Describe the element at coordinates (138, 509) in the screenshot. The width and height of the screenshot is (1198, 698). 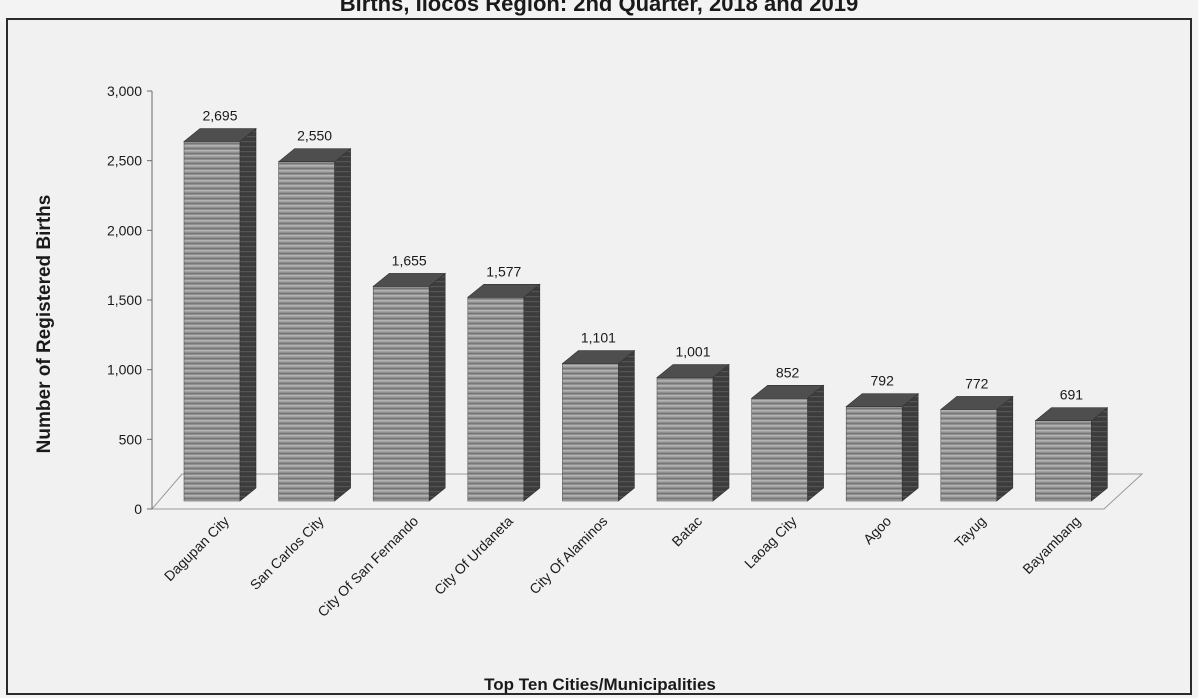
I see `y-tick-label: 0` at that location.